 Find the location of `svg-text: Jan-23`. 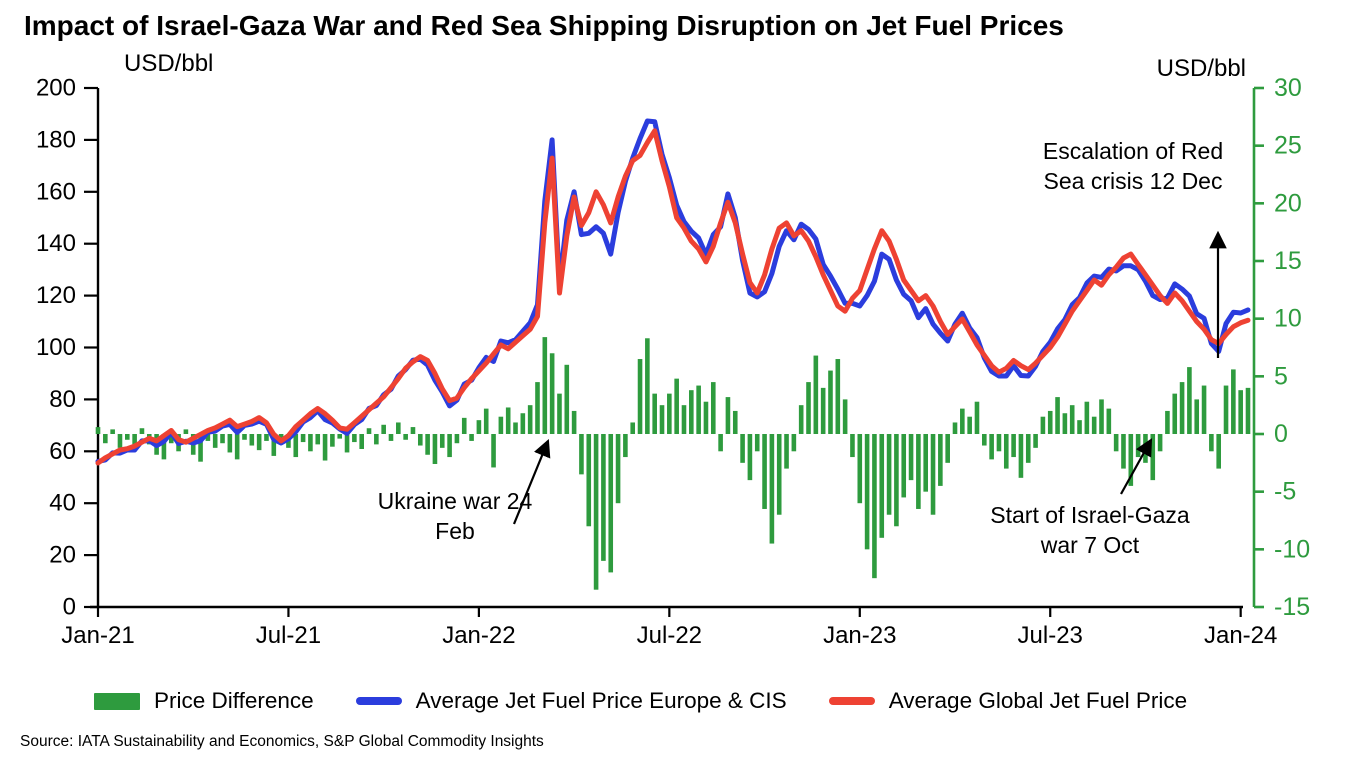

svg-text: Jan-23 is located at coordinates (859, 635).